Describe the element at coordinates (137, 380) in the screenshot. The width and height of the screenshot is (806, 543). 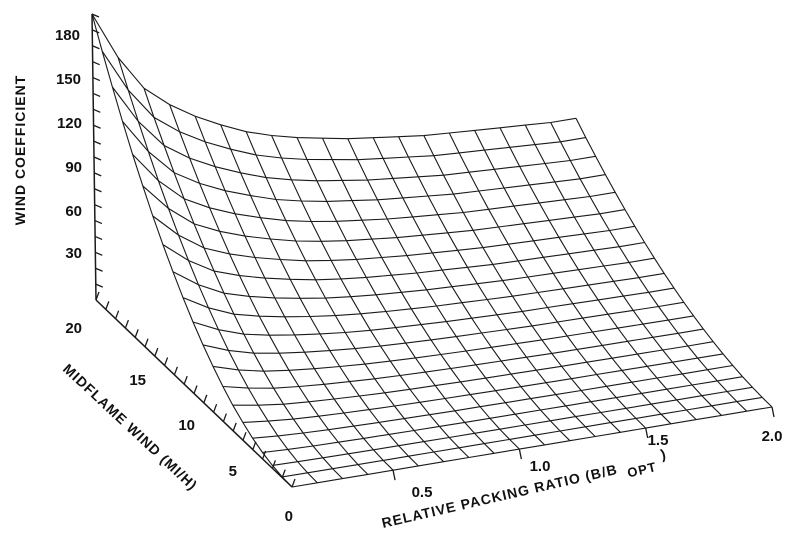
I see `y-tick-label: 15` at that location.